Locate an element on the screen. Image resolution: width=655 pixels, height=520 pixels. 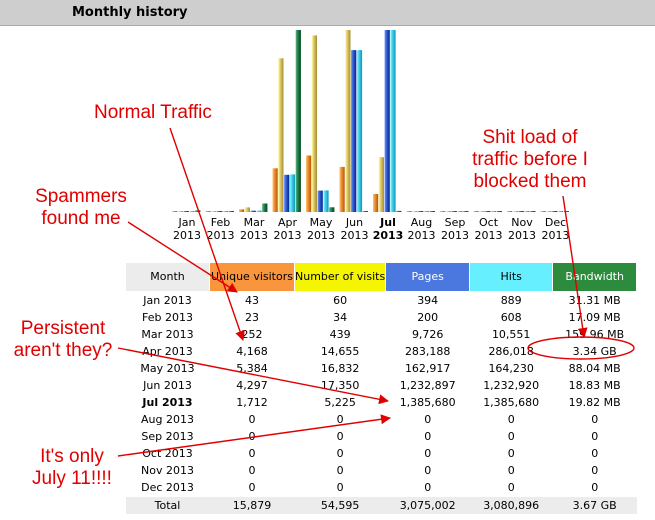
table-row: Sep 2013 0 0 0 0 0 is located at coordinates (381, 436).